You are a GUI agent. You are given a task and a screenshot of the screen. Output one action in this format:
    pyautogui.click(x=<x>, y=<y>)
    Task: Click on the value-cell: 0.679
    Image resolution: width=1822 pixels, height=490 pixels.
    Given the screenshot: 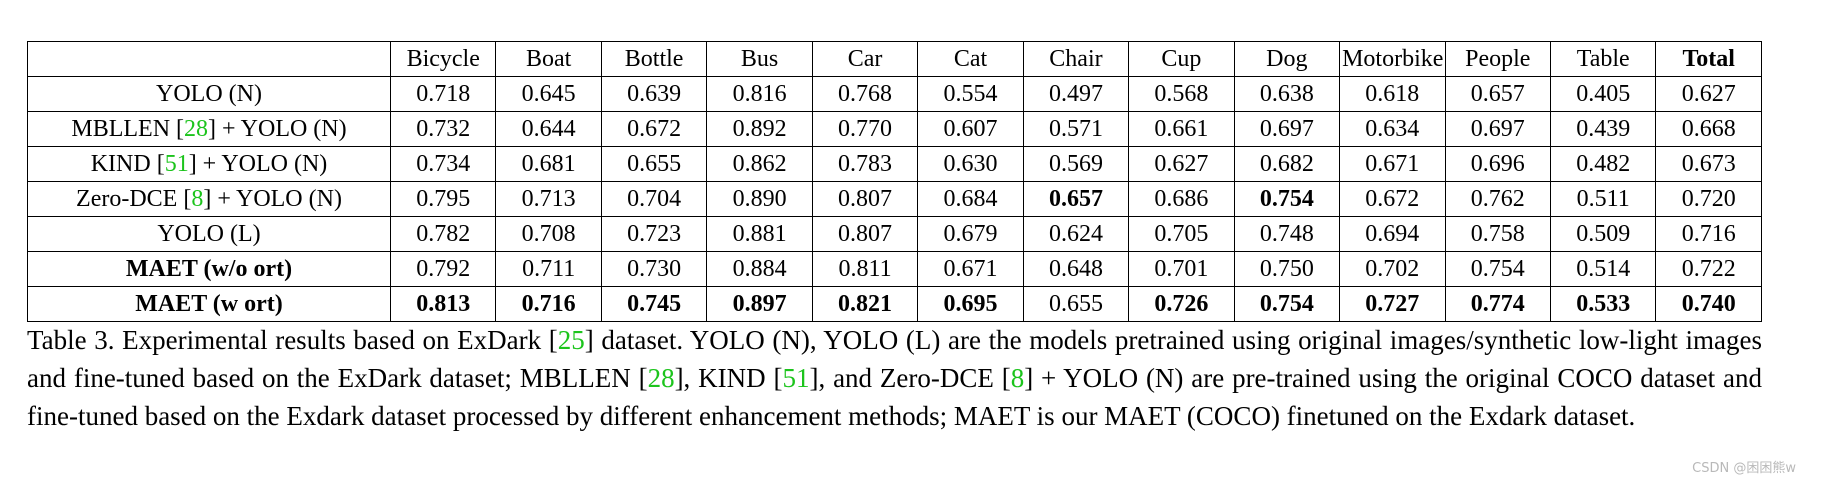 What is the action you would take?
    pyautogui.click(x=970, y=234)
    